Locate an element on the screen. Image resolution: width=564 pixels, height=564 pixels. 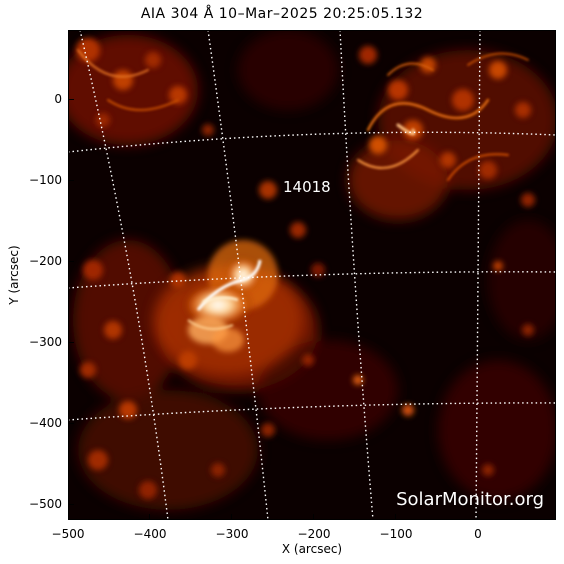
x-tick-label: −500 is located at coordinates (68, 534).